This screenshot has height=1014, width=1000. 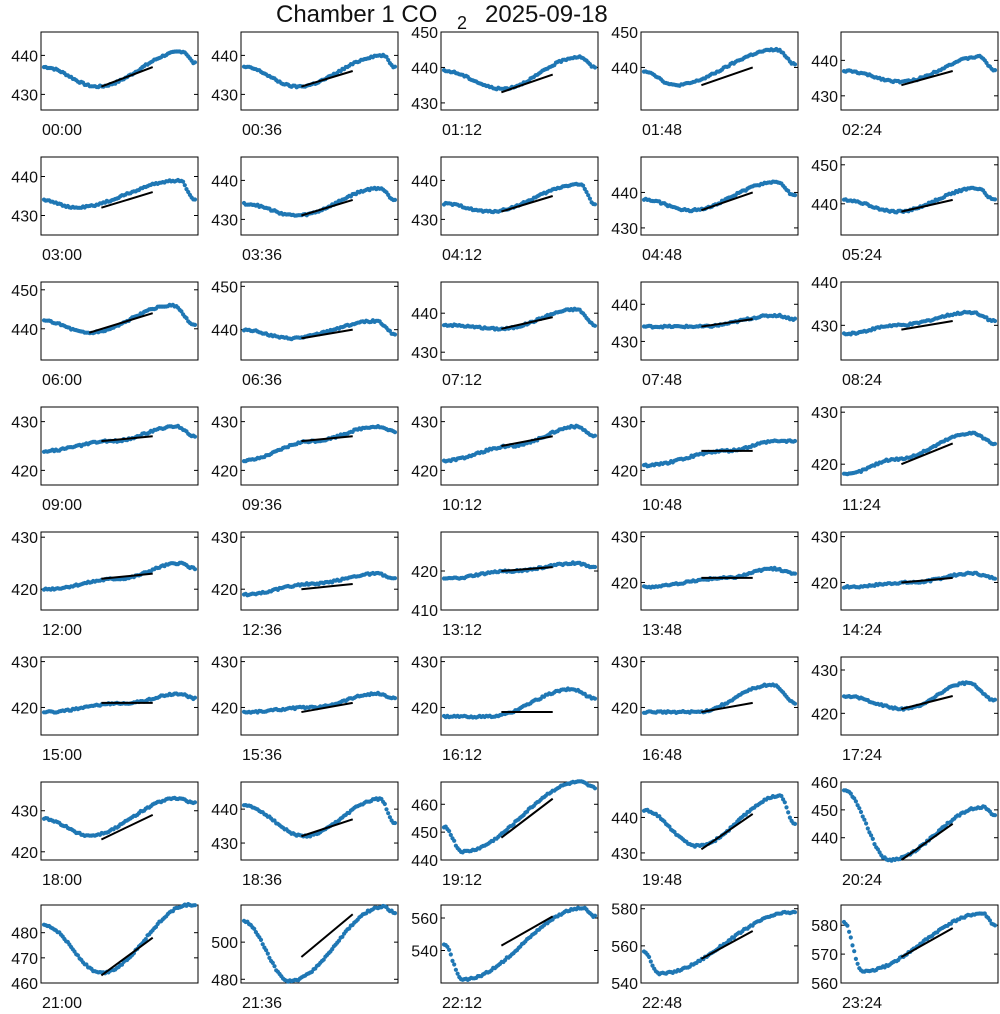 What do you see at coordinates (462, 130) in the screenshot?
I see `panel-time-label: 01:12` at bounding box center [462, 130].